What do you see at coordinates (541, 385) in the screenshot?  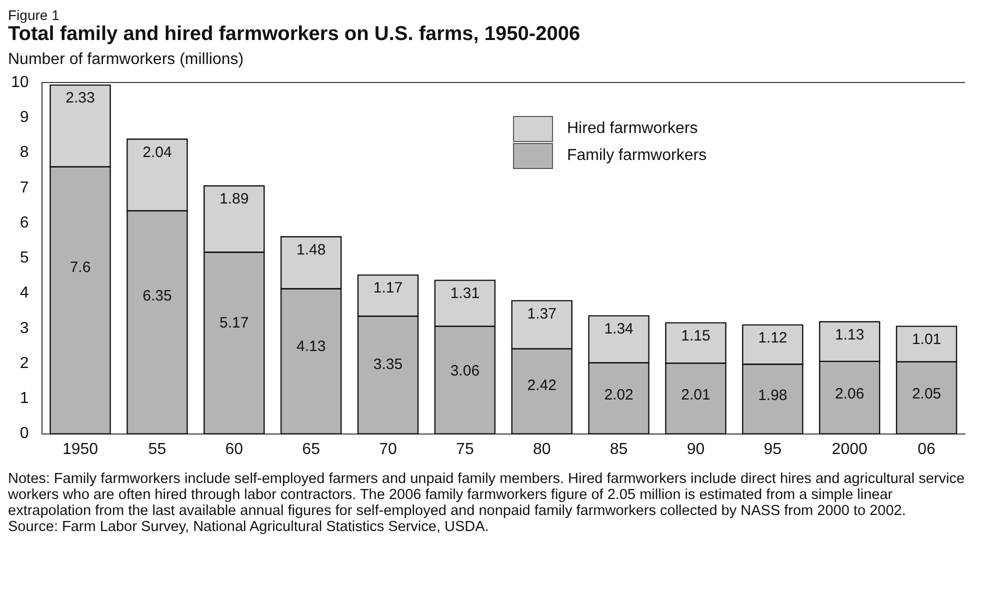 I see `data-label: 2.42` at bounding box center [541, 385].